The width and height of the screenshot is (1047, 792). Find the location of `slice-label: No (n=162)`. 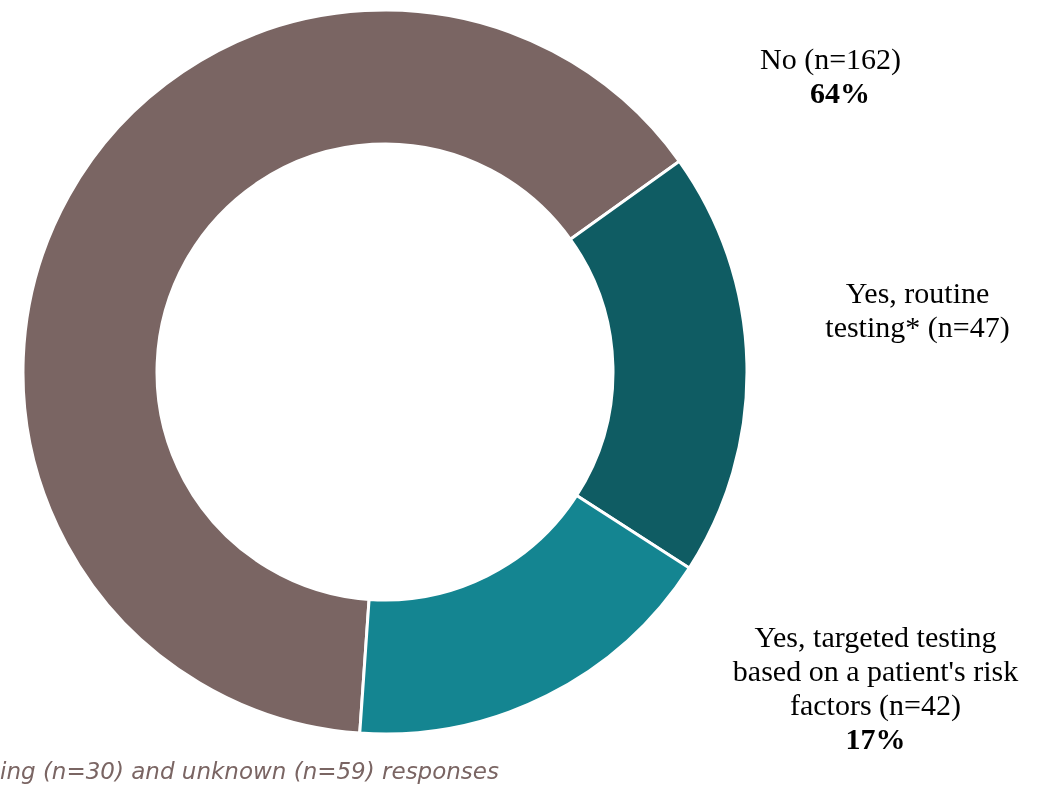

slice-label: No (n=162) is located at coordinates (831, 58).